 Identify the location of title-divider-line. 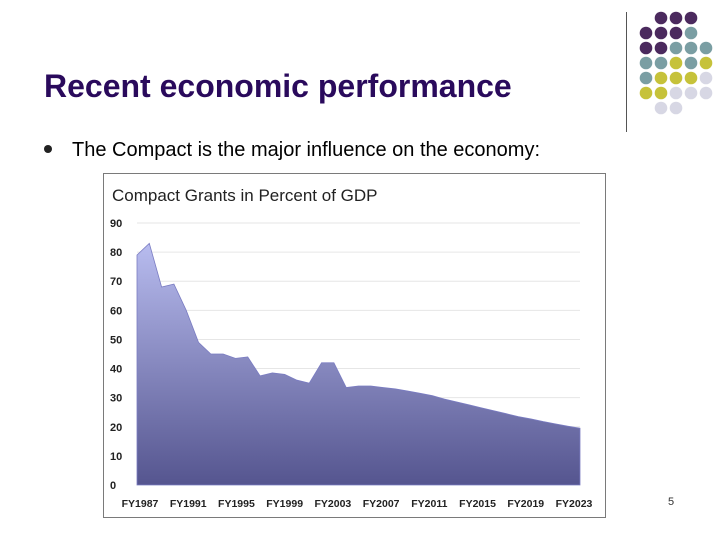
(626, 72).